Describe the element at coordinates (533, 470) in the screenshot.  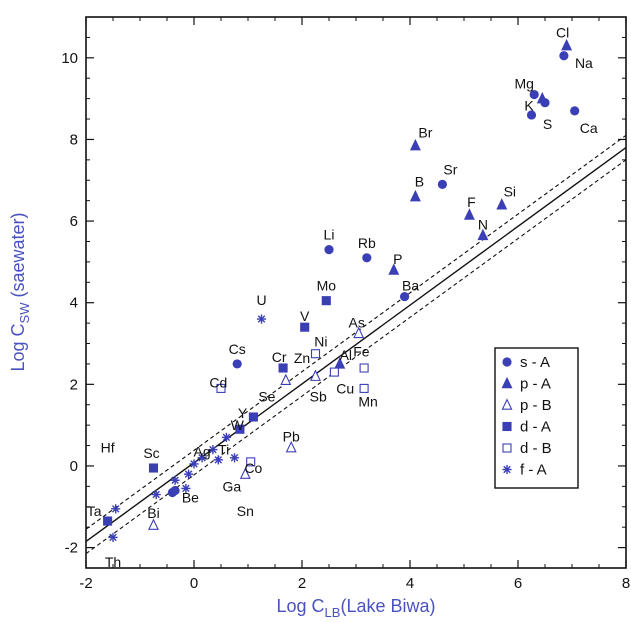
I see `legend-label: f - A` at that location.